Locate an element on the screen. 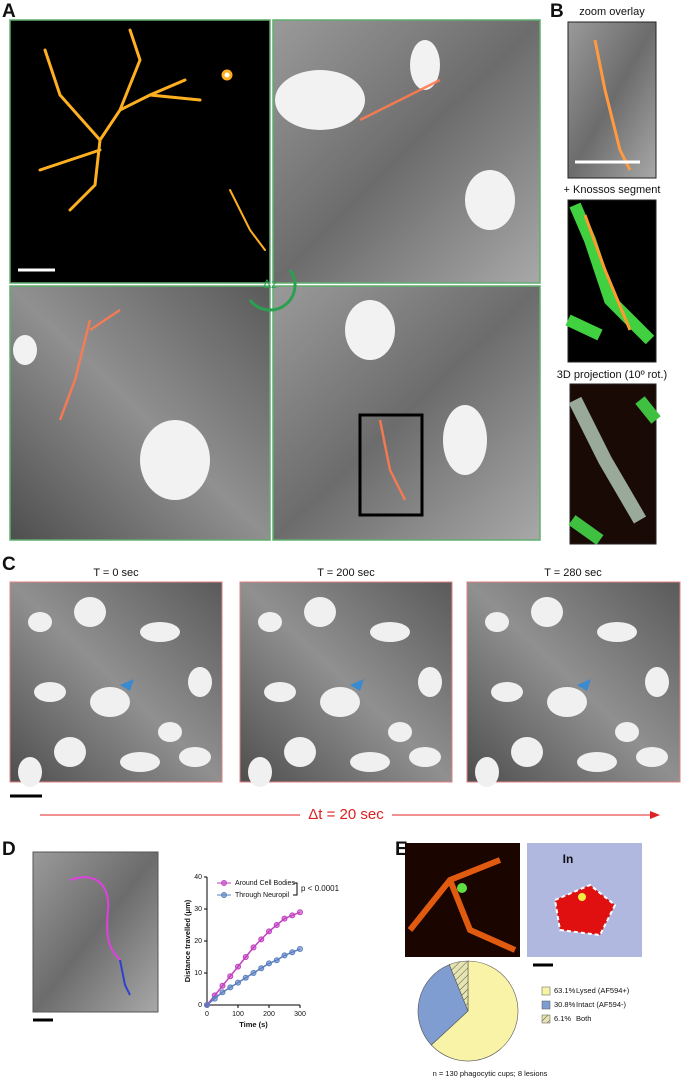  x-tick-label: 0 is located at coordinates (207, 1014).